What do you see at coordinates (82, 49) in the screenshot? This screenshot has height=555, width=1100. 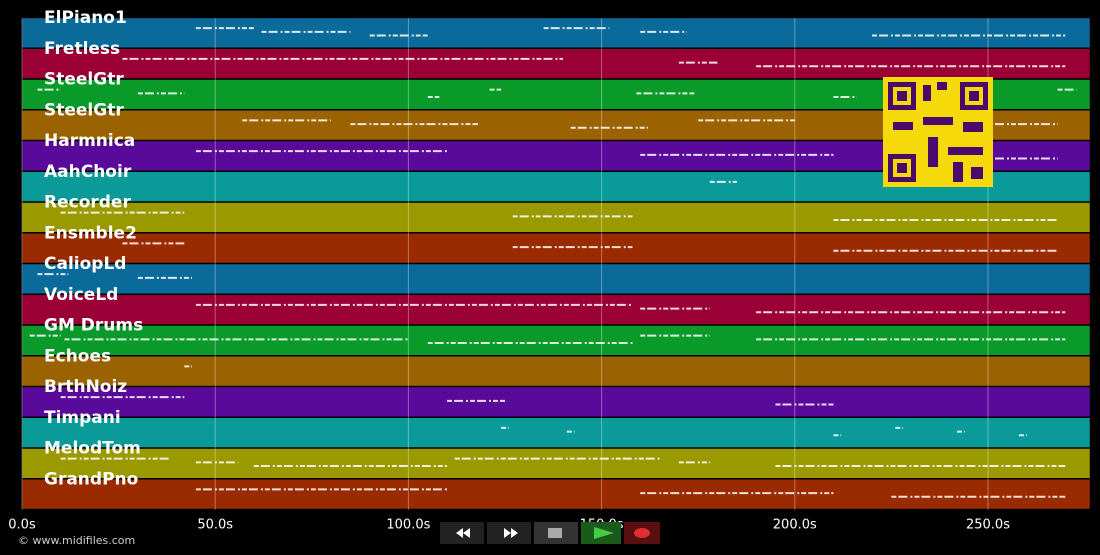 I see `track-name: Fretless` at bounding box center [82, 49].